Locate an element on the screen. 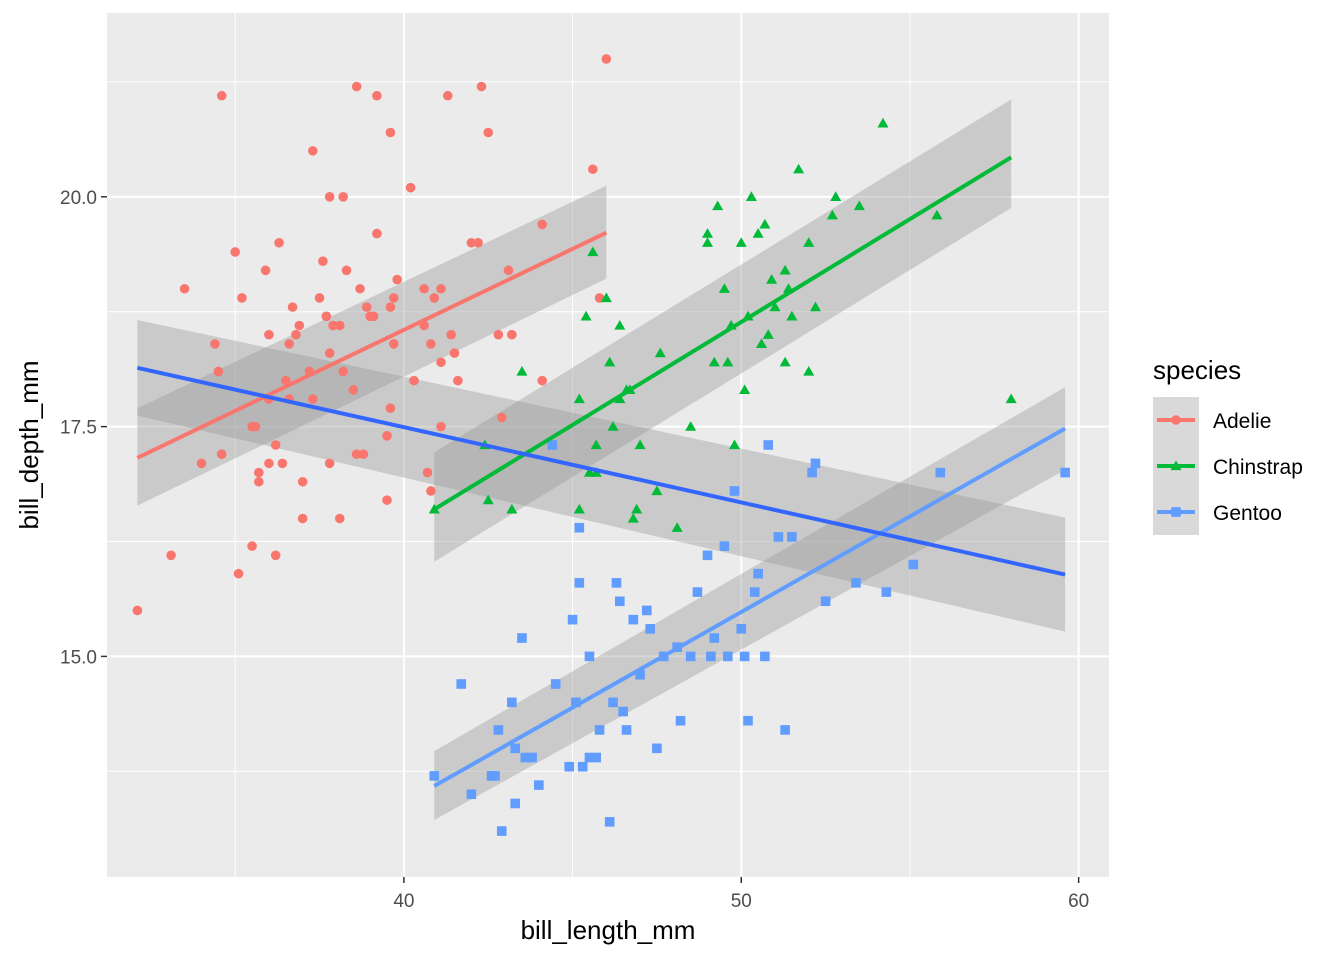  legend-label: Chinstrap is located at coordinates (1258, 467).